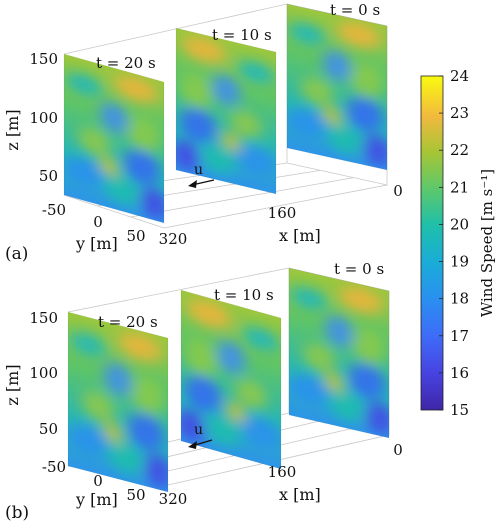  Describe the element at coordinates (459, 299) in the screenshot. I see `colorbar-tick-label: 18` at that location.